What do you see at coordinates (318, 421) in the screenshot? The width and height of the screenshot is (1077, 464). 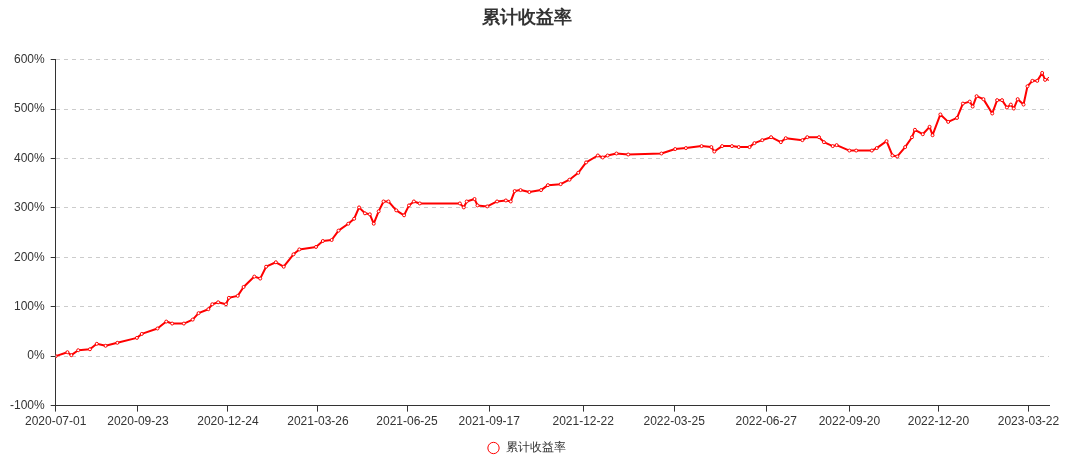 I see `x-tick-label: 2021-03-26` at bounding box center [318, 421].